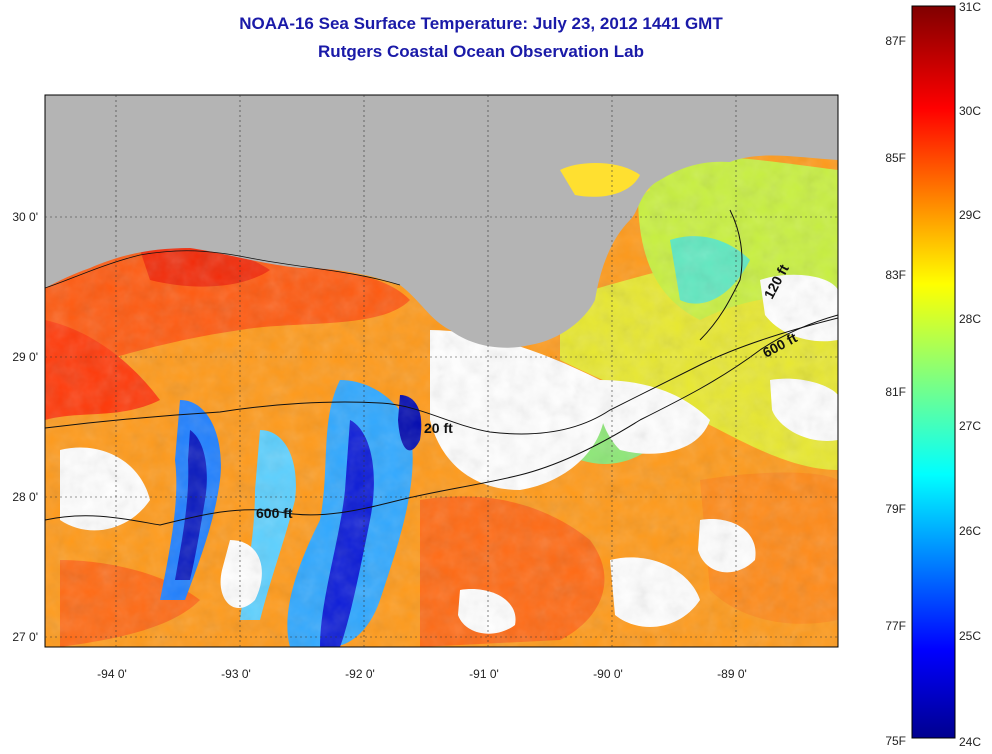 The height and width of the screenshot is (754, 992). I want to click on cb-c-24: 24C, so click(970, 742).